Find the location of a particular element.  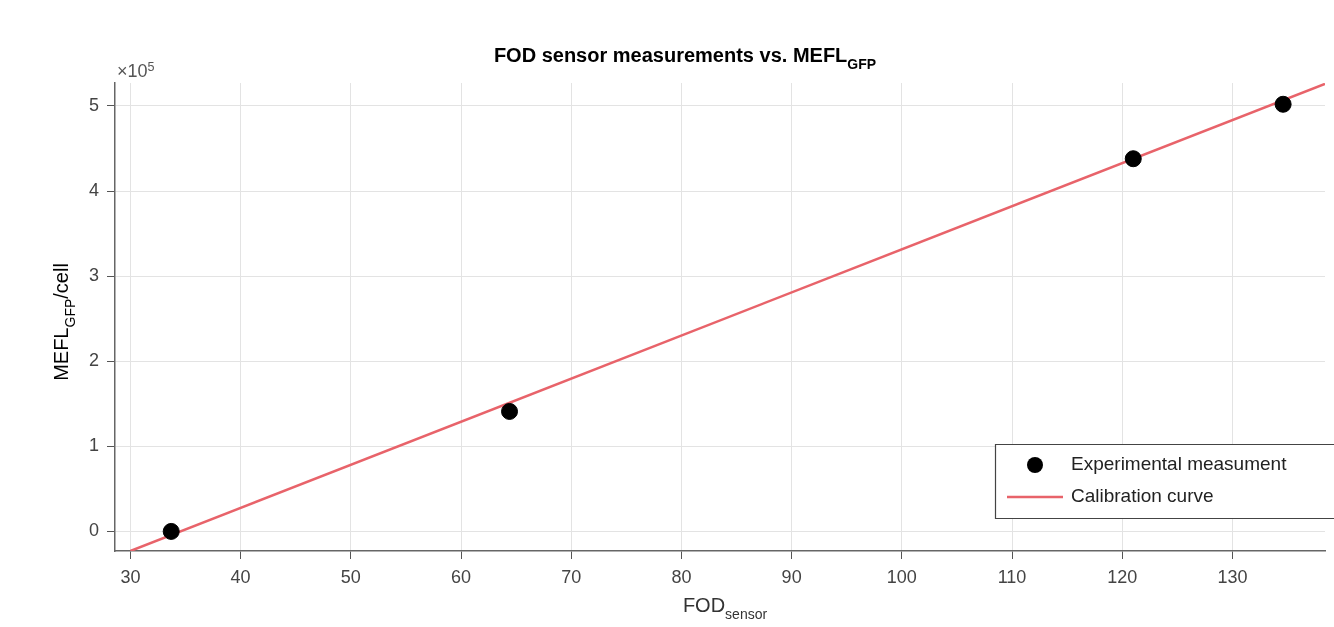

x-tick-label: 130 is located at coordinates (1232, 576).